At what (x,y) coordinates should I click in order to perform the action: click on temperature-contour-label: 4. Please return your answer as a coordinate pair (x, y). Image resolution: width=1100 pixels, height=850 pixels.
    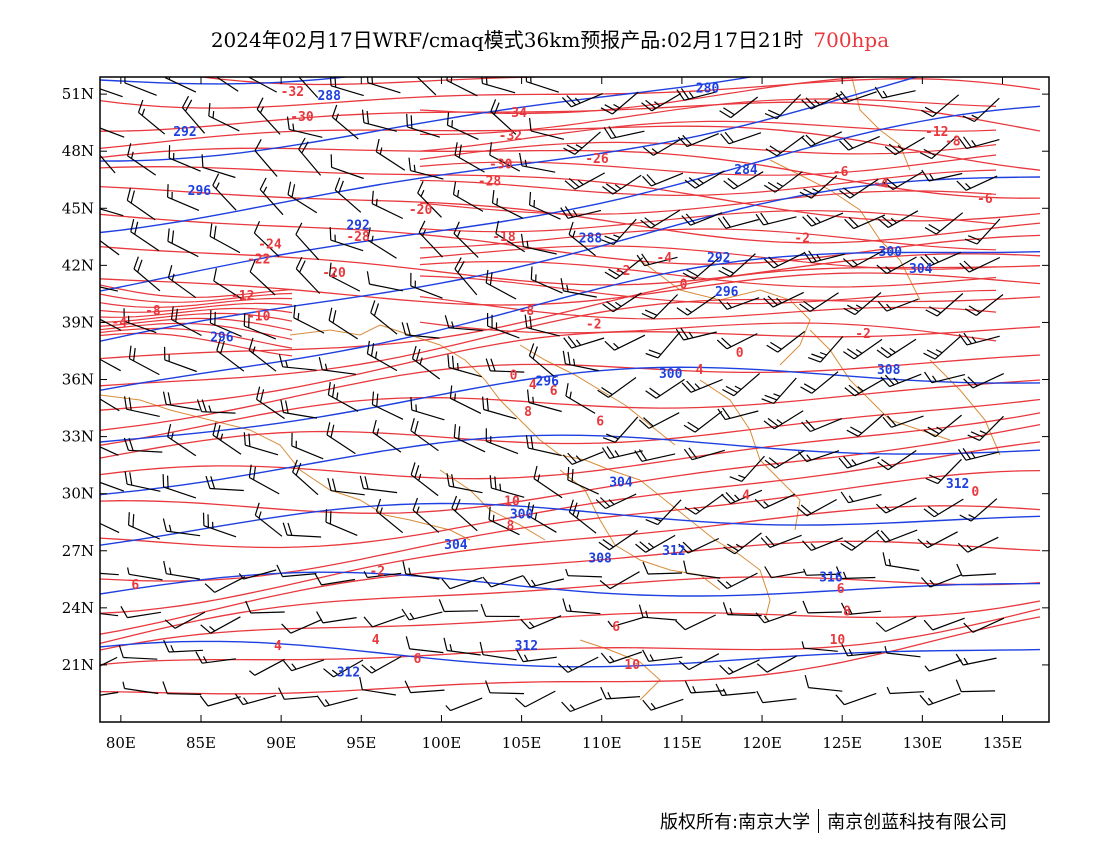
    Looking at the image, I should click on (533, 385).